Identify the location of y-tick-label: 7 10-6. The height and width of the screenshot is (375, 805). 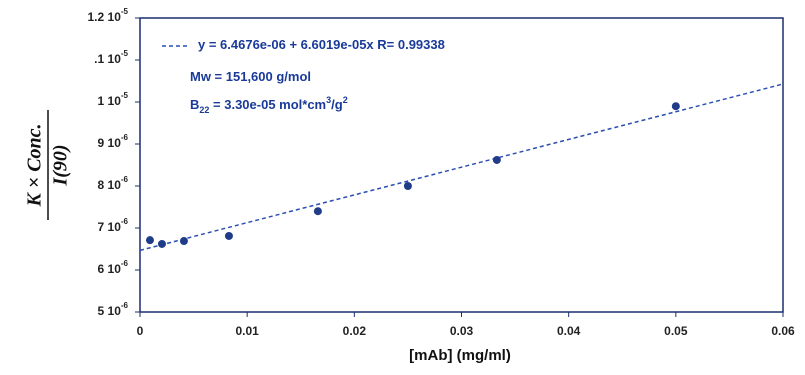
(113, 225).